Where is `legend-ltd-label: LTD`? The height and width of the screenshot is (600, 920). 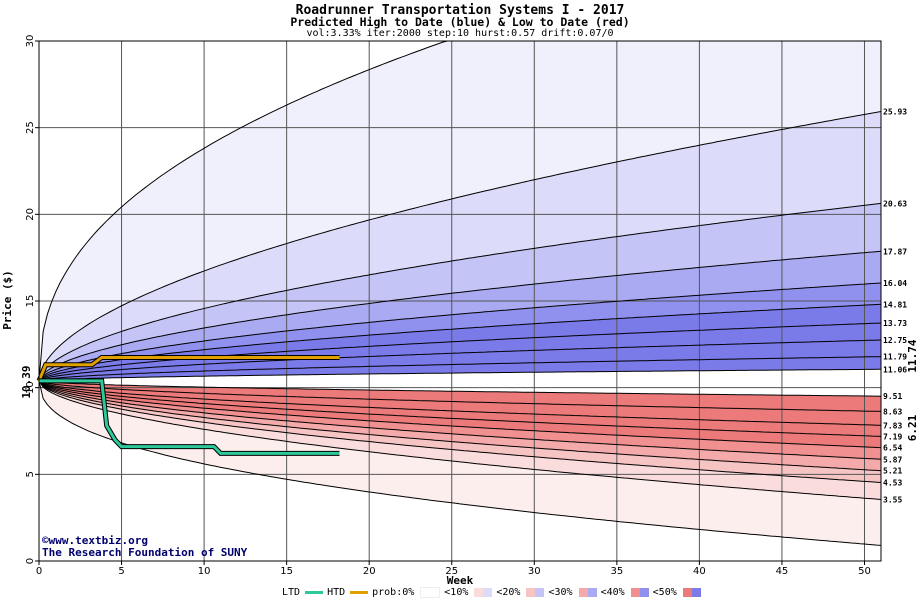 legend-ltd-label: LTD is located at coordinates (291, 592).